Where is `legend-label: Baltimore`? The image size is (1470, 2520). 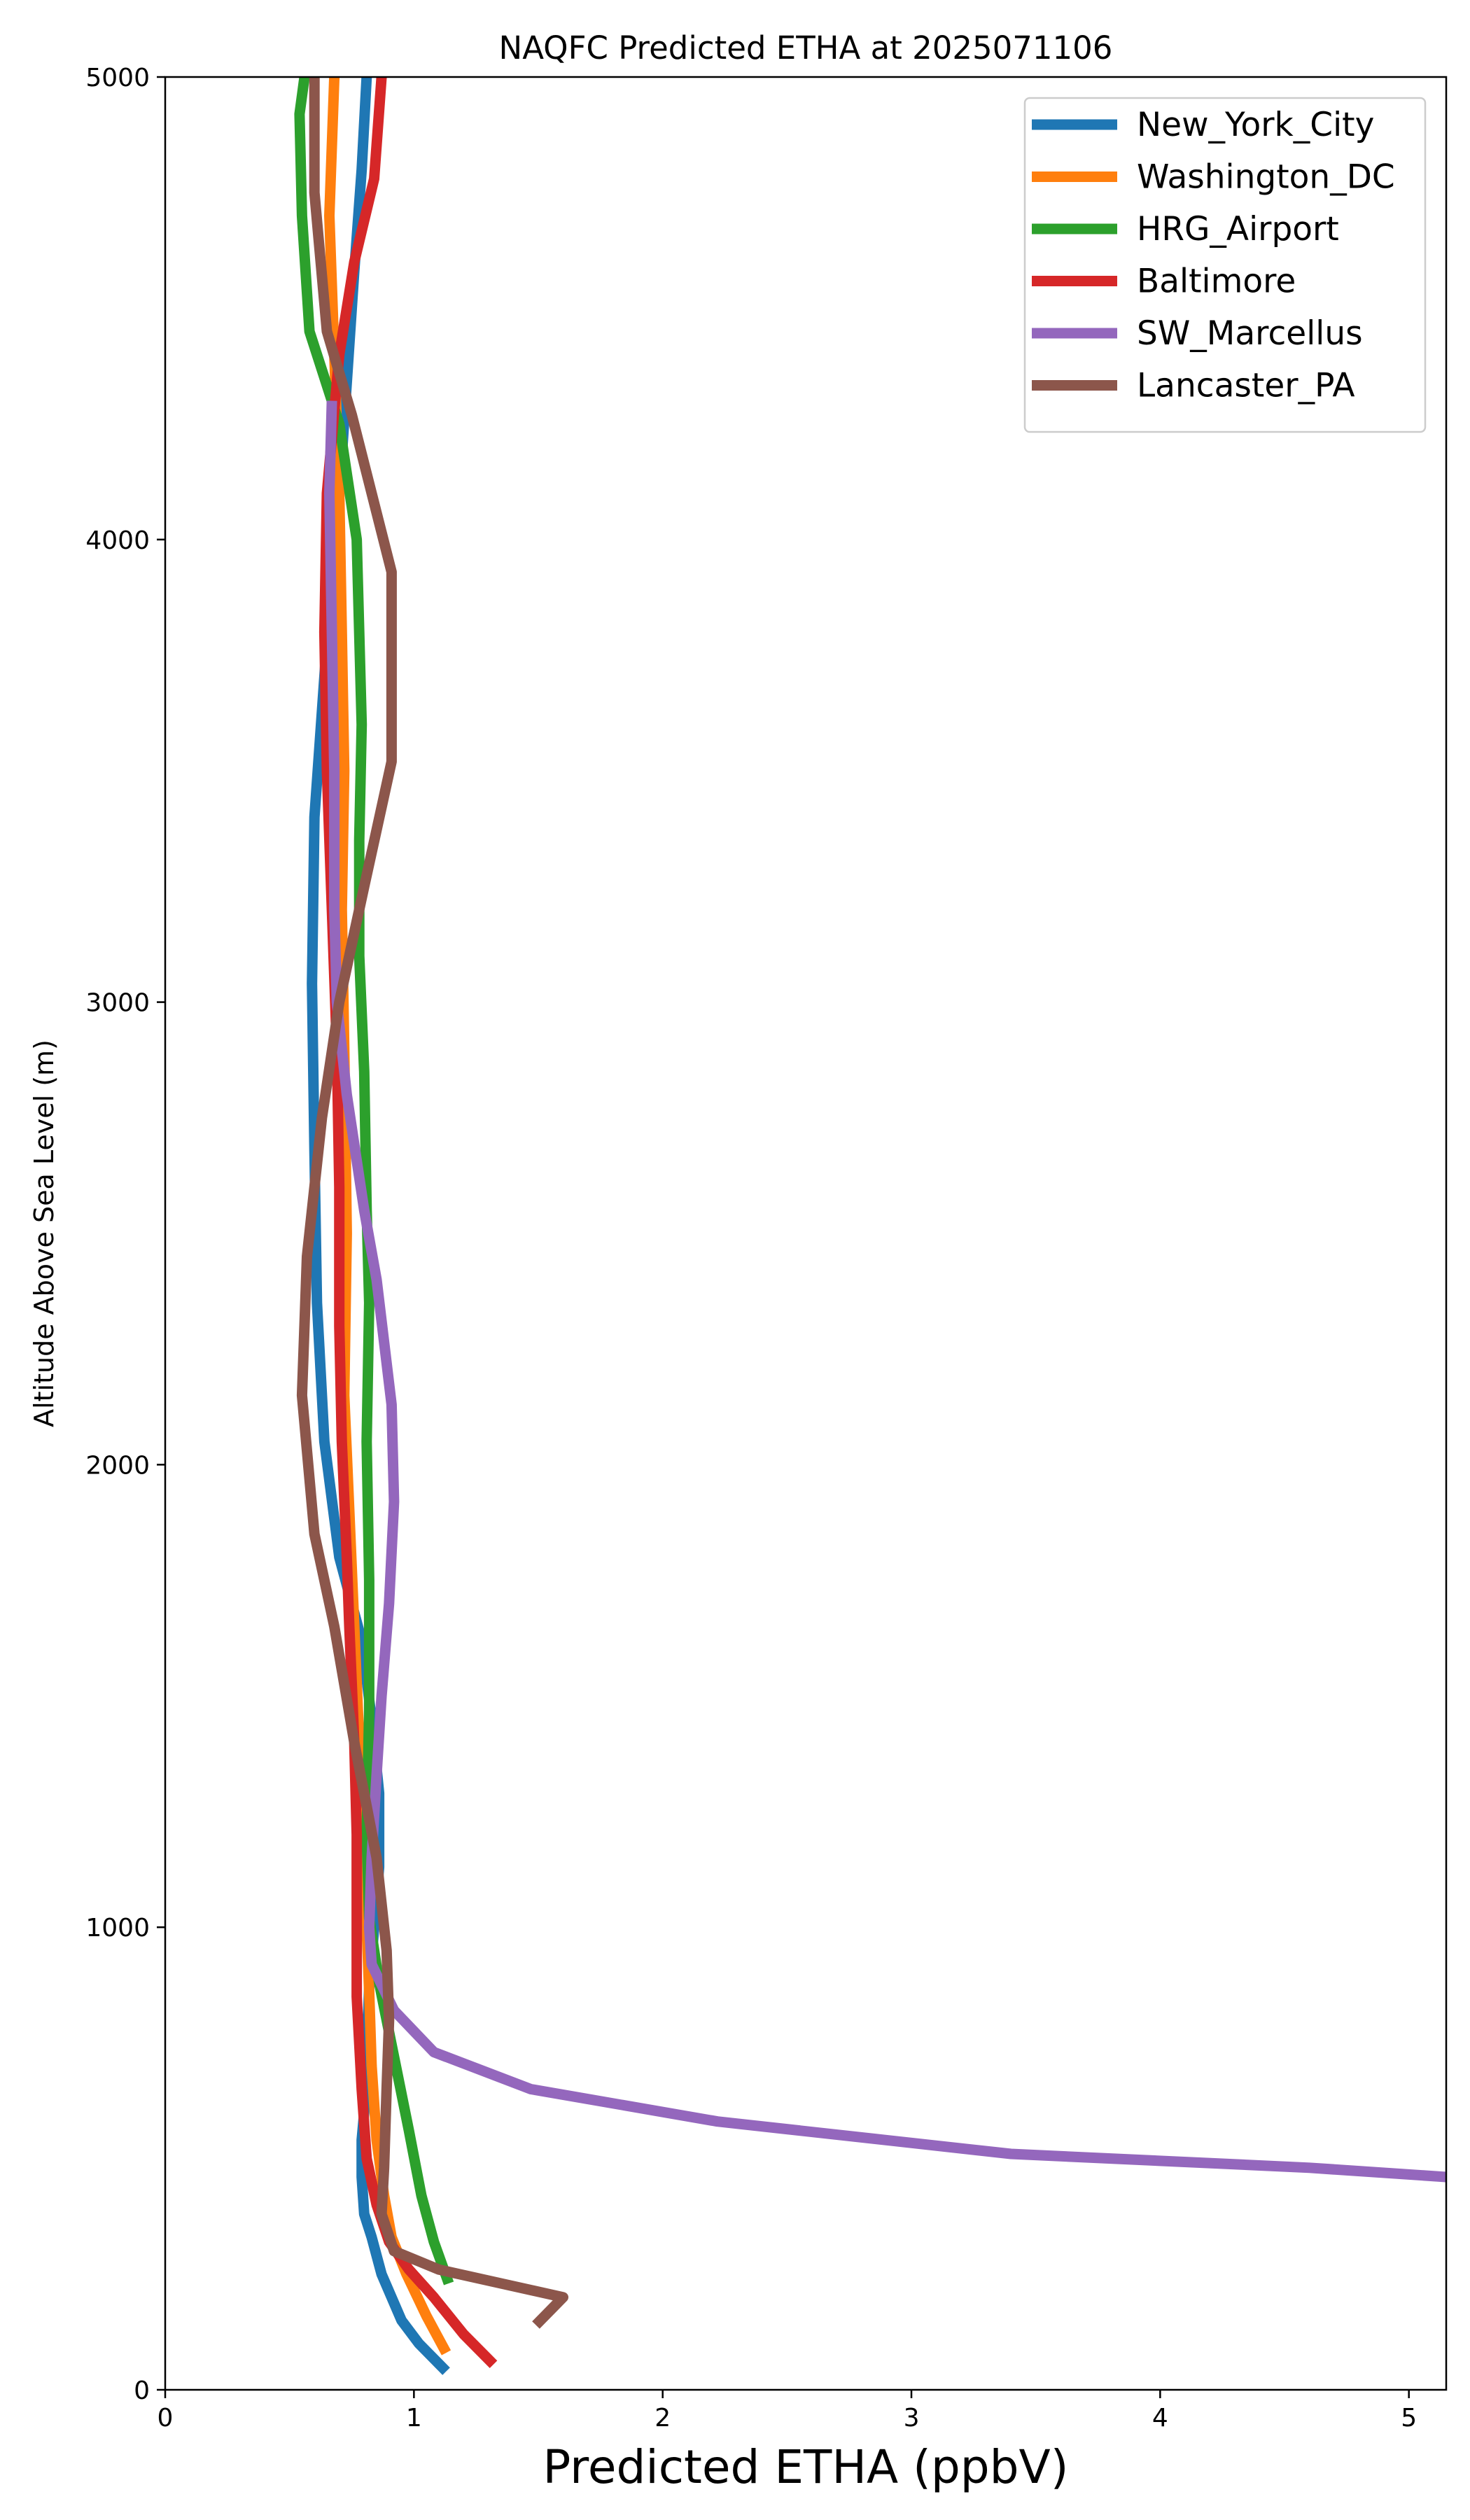
legend-label: Baltimore is located at coordinates (1216, 281).